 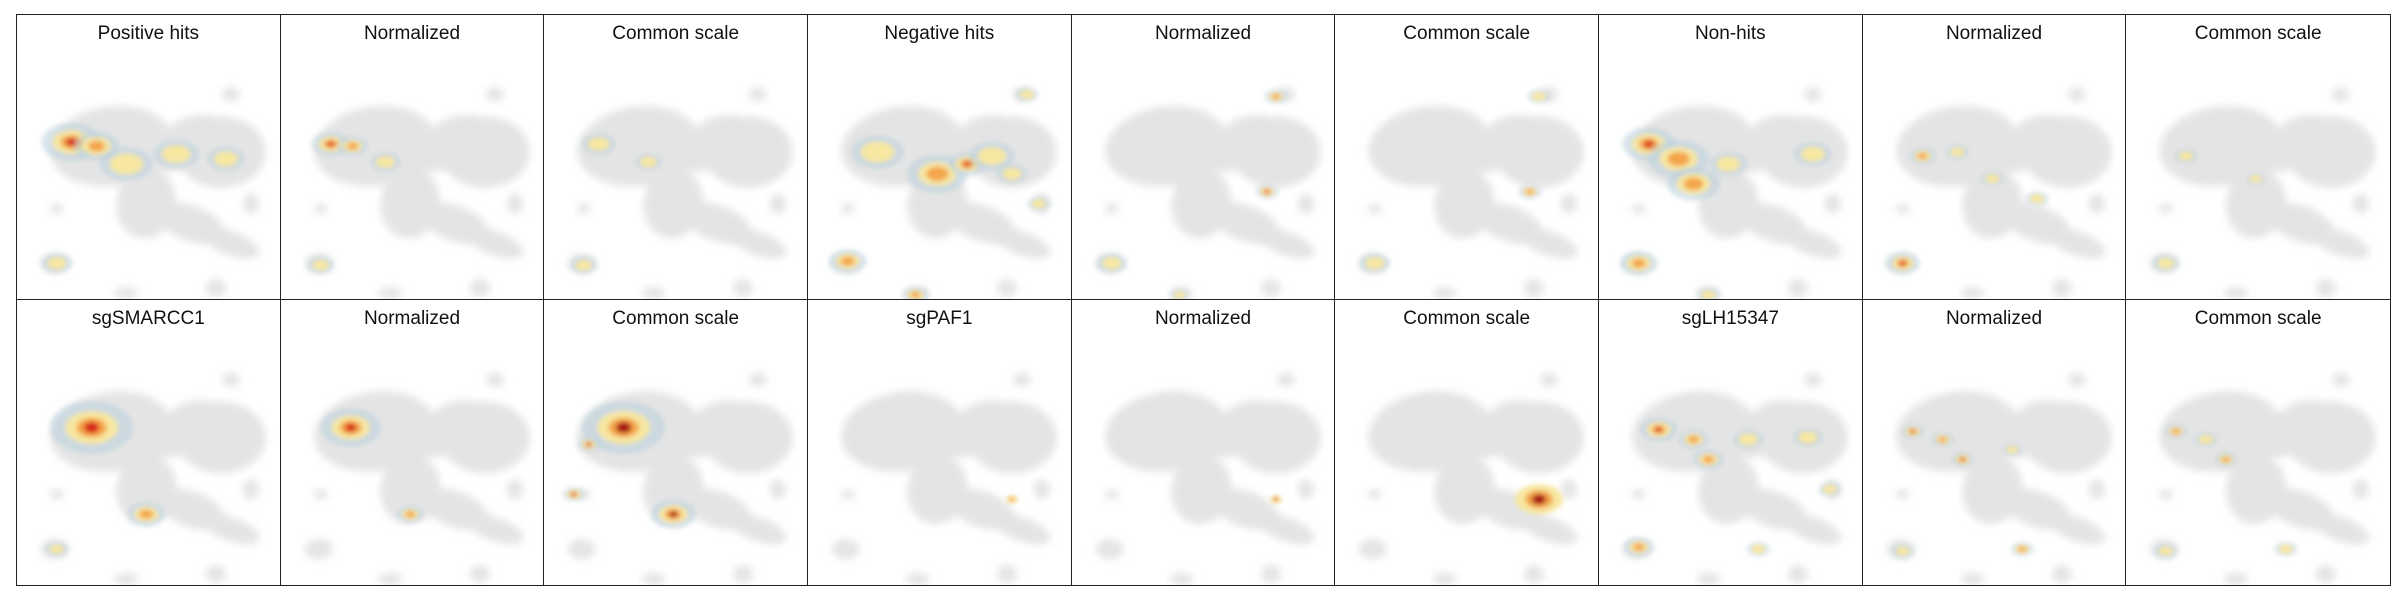 What do you see at coordinates (1730, 157) in the screenshot?
I see `density-panel: Non-hits` at bounding box center [1730, 157].